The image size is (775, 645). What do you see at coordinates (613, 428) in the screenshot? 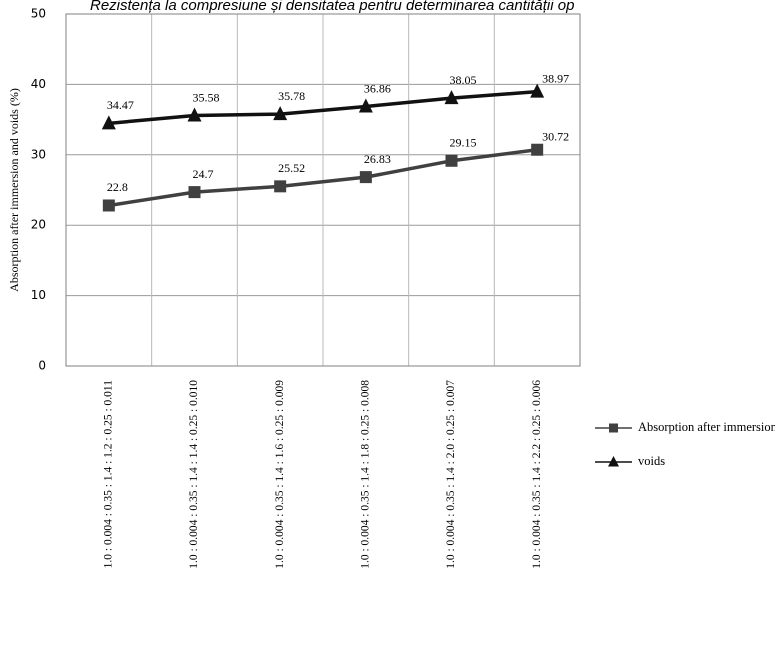
I see `legend-marker-square` at bounding box center [613, 428].